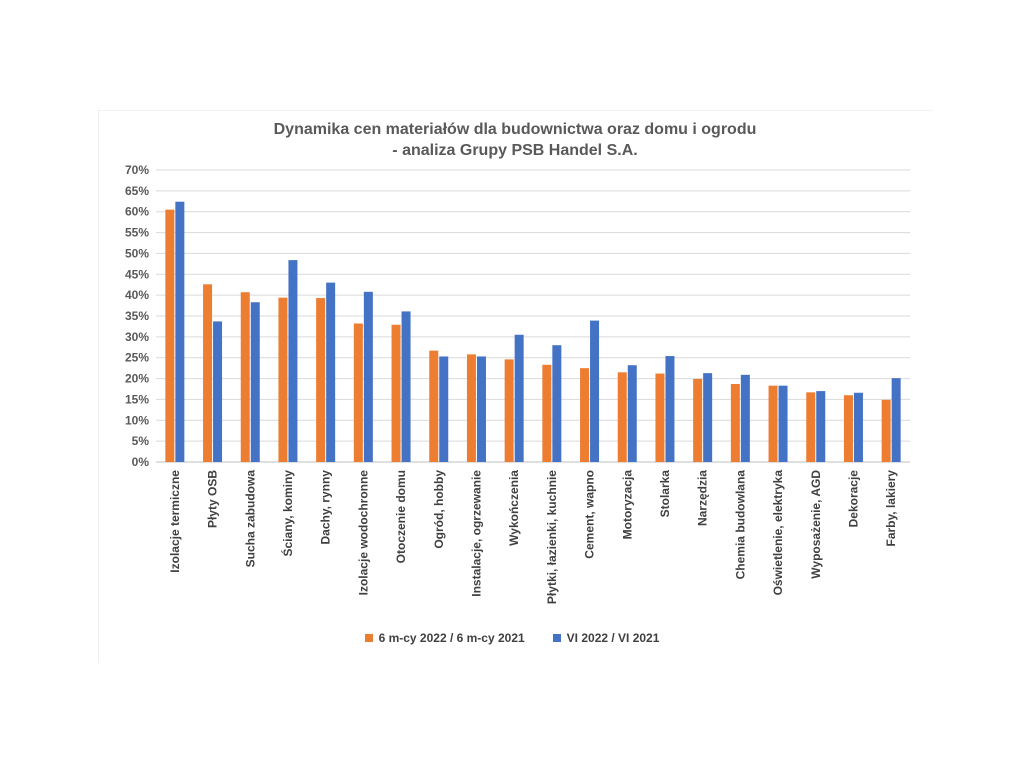 The width and height of the screenshot is (1024, 768). Describe the element at coordinates (703, 498) in the screenshot. I see `x-tick-label: Narzędzia` at that location.